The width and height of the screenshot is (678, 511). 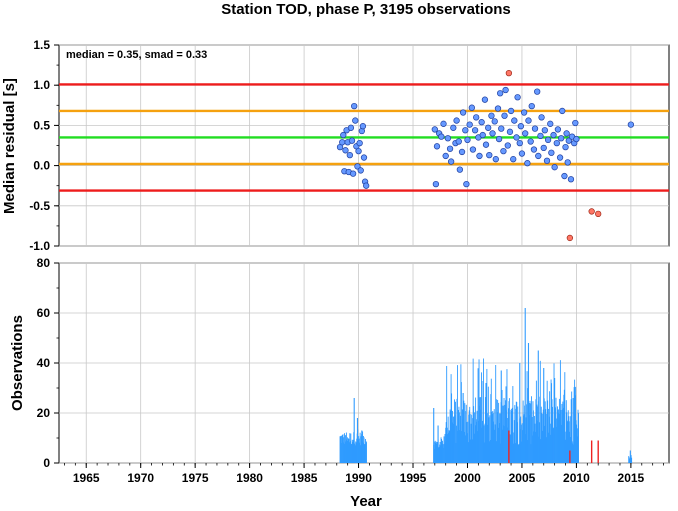 What do you see at coordinates (140, 478) in the screenshot?
I see `x-tick-label: 1970` at bounding box center [140, 478].